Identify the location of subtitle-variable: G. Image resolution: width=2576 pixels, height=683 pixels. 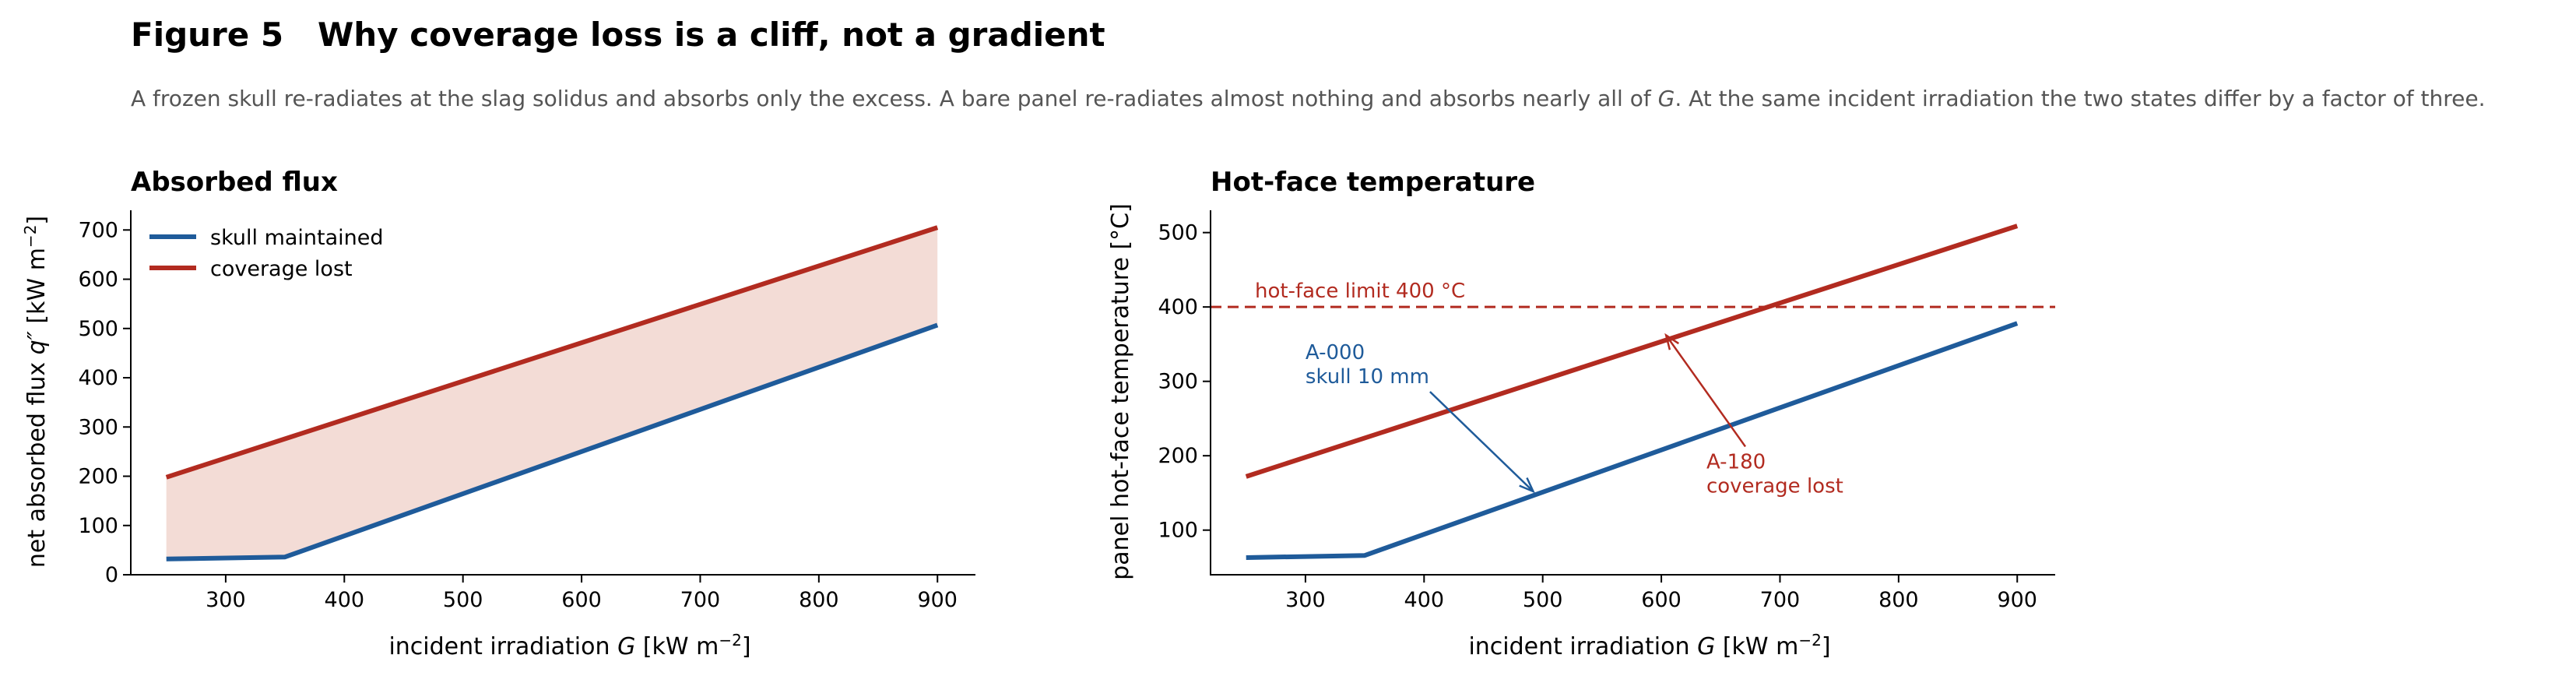
(1666, 98).